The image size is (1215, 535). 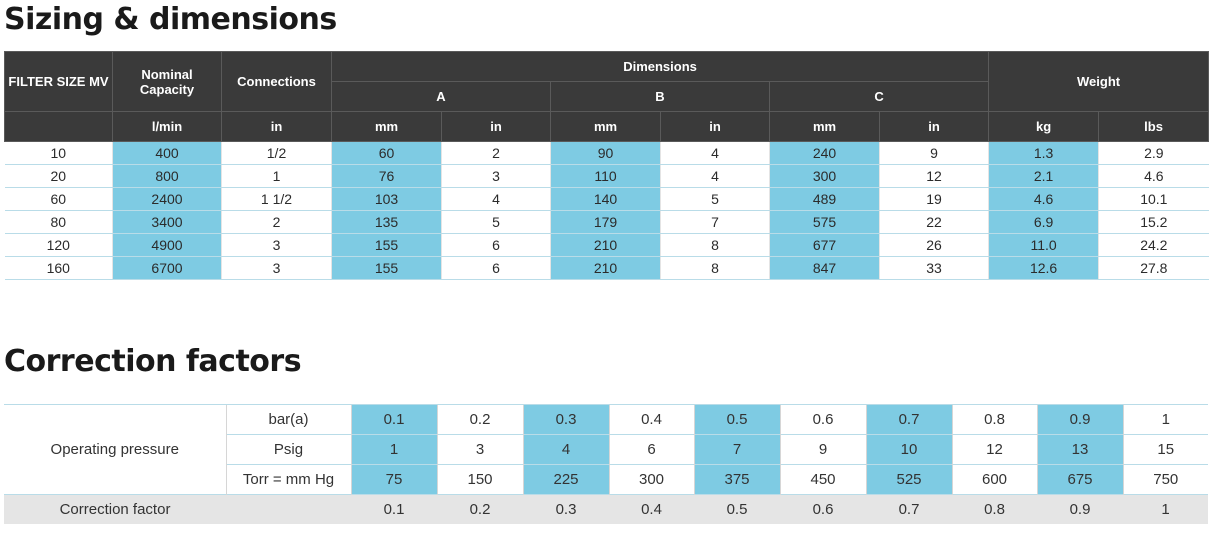 What do you see at coordinates (651, 509) in the screenshot?
I see `factor-cell: 0.4` at bounding box center [651, 509].